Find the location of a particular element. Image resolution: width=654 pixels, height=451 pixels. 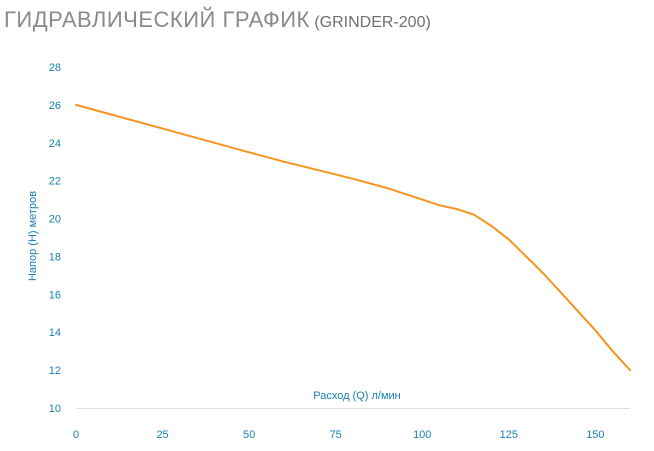

x-tick-label: 25 is located at coordinates (162, 435).